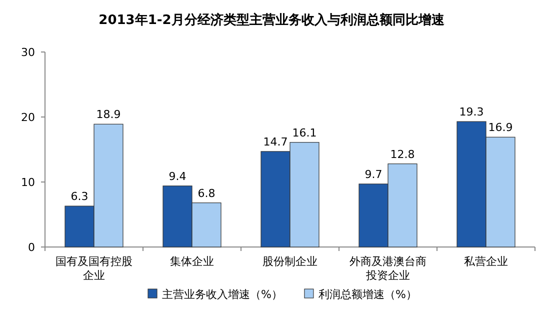  I want to click on data-label: 6.3, so click(79, 197).